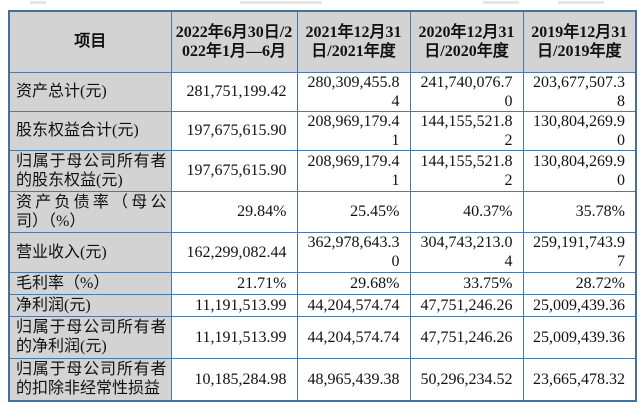 The width and height of the screenshot is (643, 406). What do you see at coordinates (234, 41) in the screenshot?
I see `column-header-2022h1: 2022年6月30日/2022年1月—6月` at bounding box center [234, 41].